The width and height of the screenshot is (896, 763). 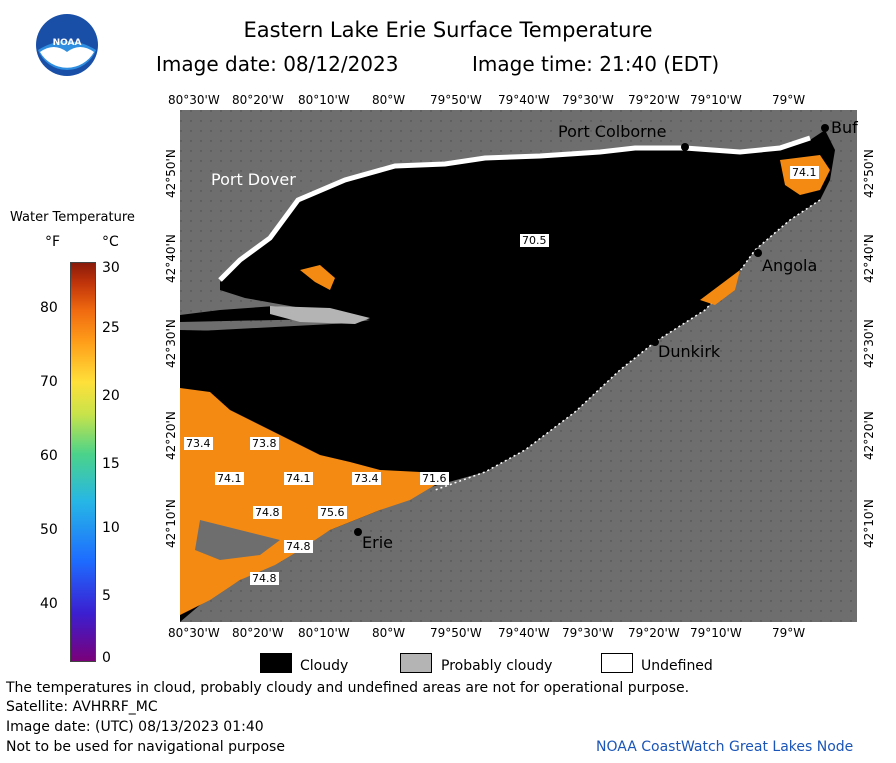 What do you see at coordinates (106, 596) in the screenshot?
I see `celsius-tick: 5` at bounding box center [106, 596].